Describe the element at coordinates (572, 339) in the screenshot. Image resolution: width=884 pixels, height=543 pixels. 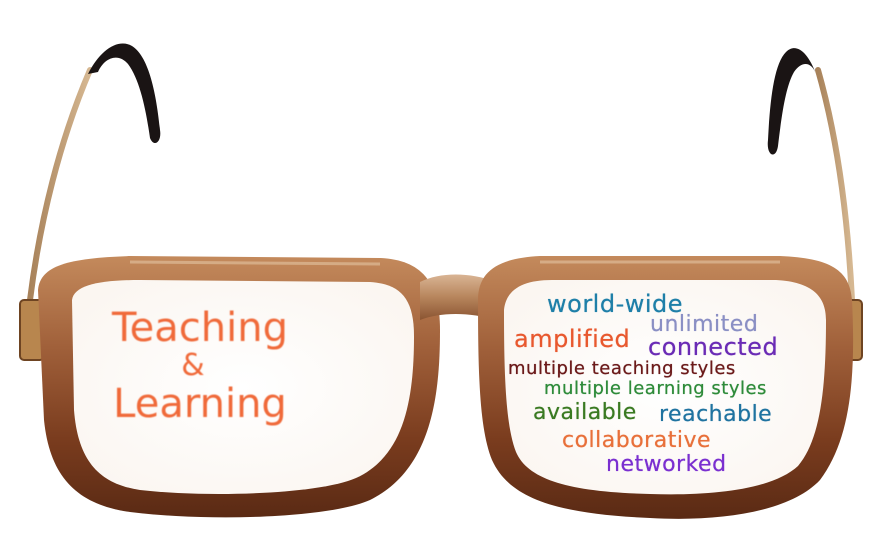
I see `word-amplified: amplified` at that location.